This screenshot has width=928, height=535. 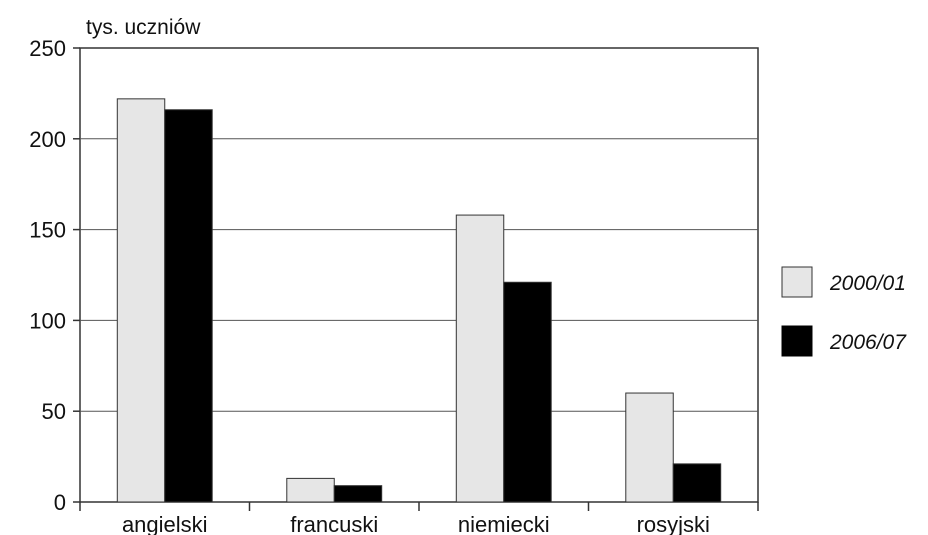 What do you see at coordinates (480, 358) in the screenshot?
I see `bar-2000-01-niemiecki` at bounding box center [480, 358].